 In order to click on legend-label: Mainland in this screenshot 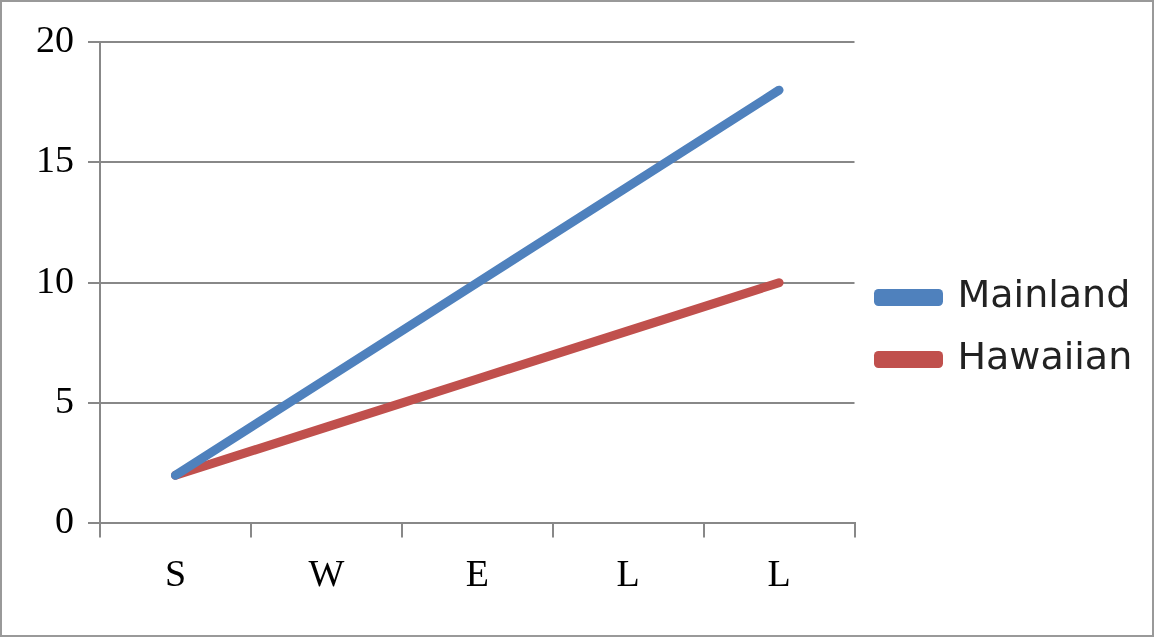, I will do `click(1044, 294)`.